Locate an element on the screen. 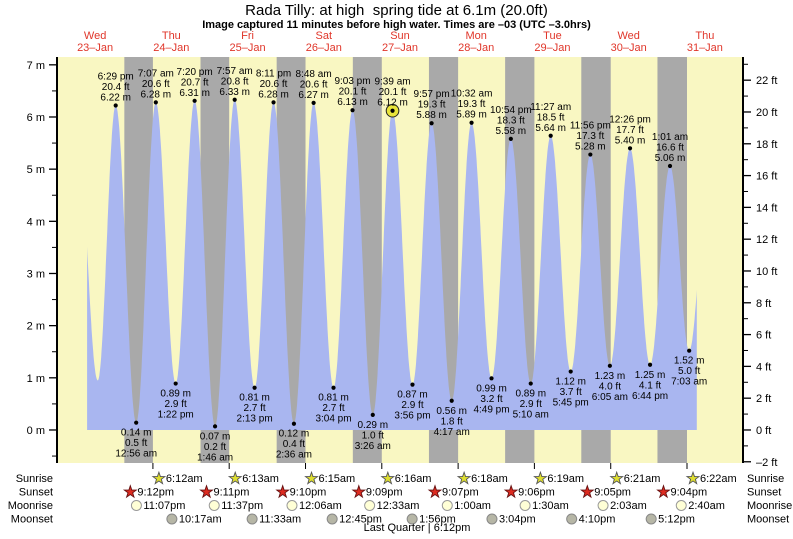 This screenshot has height=539, width=793. left-axis-label: 4 m is located at coordinates (36, 222).